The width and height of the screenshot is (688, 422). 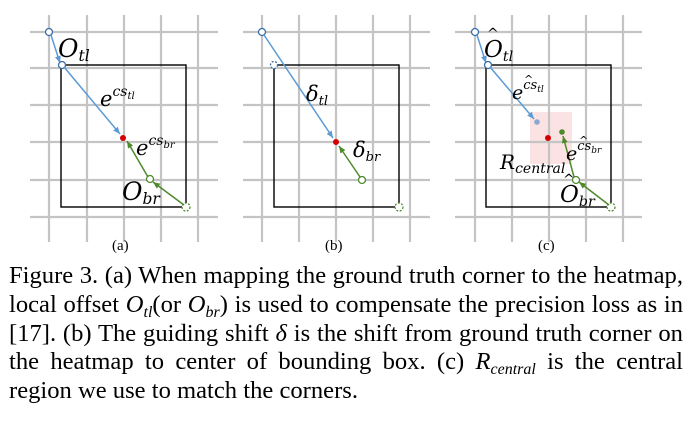 I want to click on label-o-hat-br: Obr, so click(x=578, y=196).